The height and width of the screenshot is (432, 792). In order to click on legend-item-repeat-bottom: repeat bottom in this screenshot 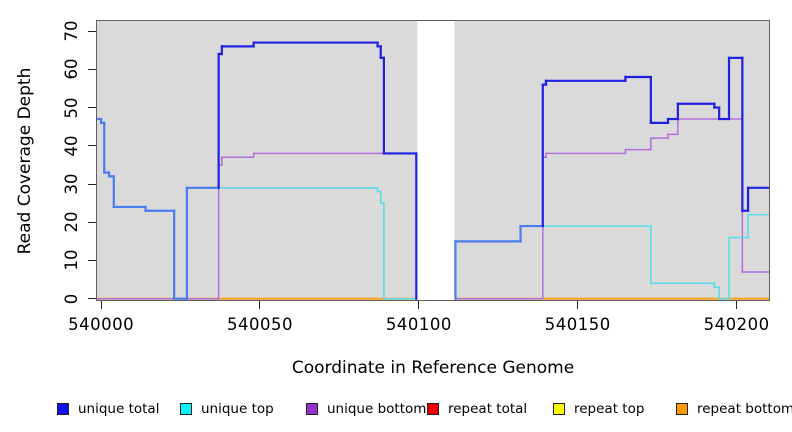, I will do `click(734, 408)`.